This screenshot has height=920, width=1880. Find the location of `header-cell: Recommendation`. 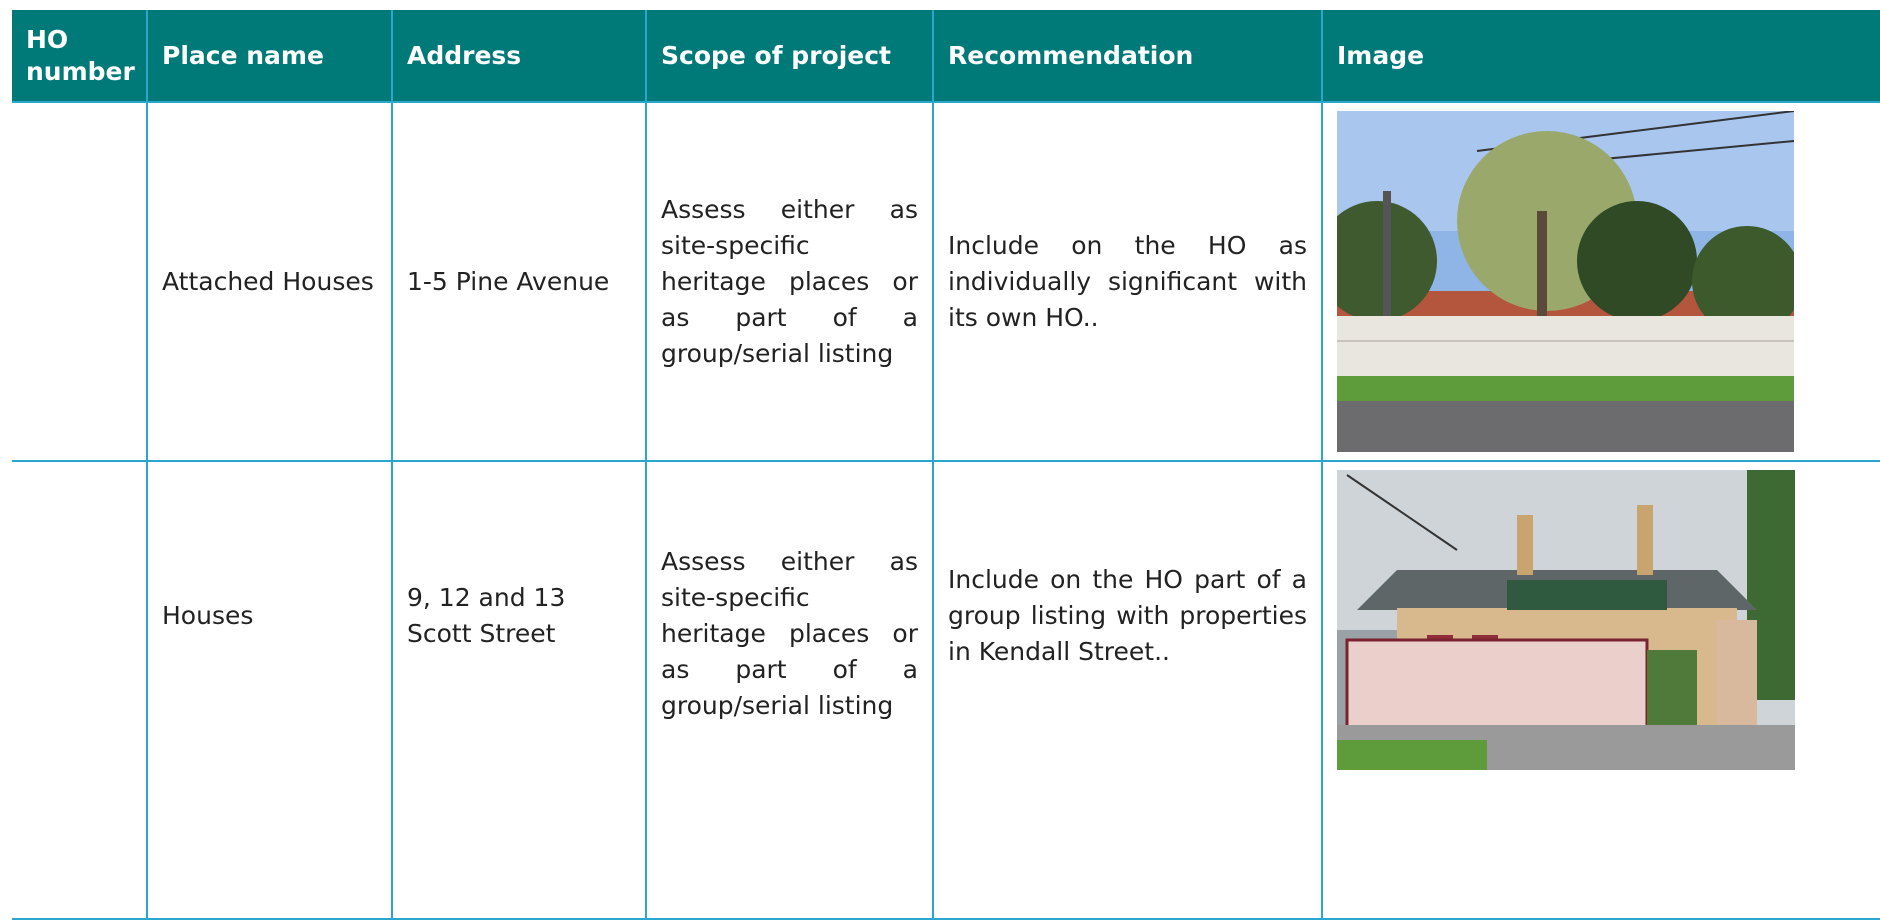

header-cell: Recommendation is located at coordinates (1127, 56).